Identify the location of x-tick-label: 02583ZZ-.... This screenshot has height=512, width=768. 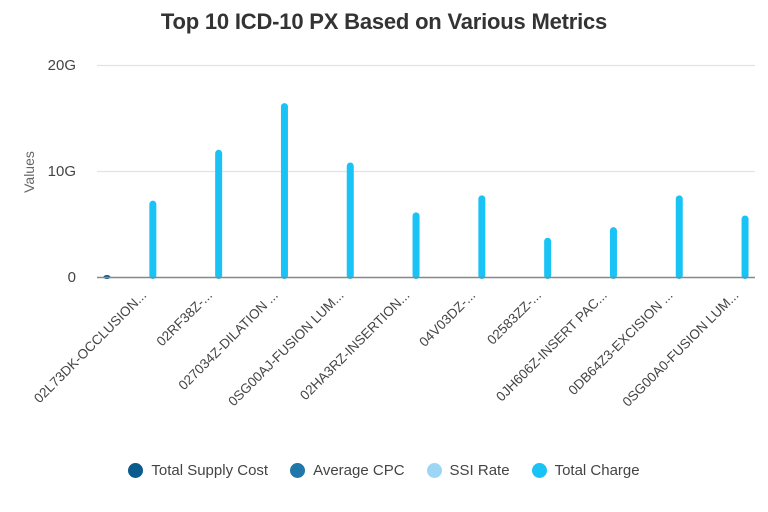
(514, 318).